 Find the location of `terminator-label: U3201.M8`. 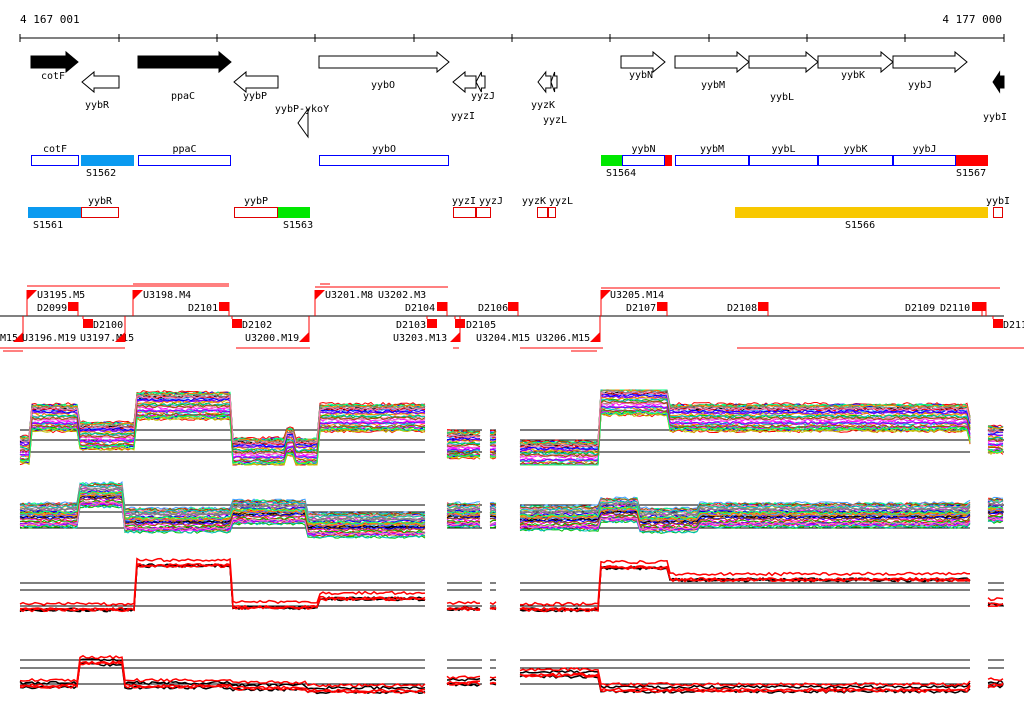

terminator-label: U3201.M8 is located at coordinates (349, 295).